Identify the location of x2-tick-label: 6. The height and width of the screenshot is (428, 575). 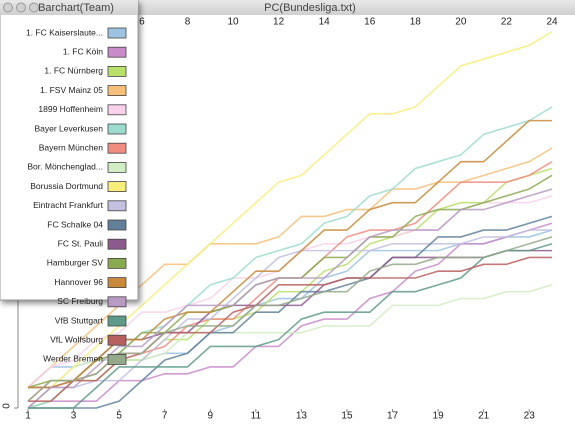
(142, 22).